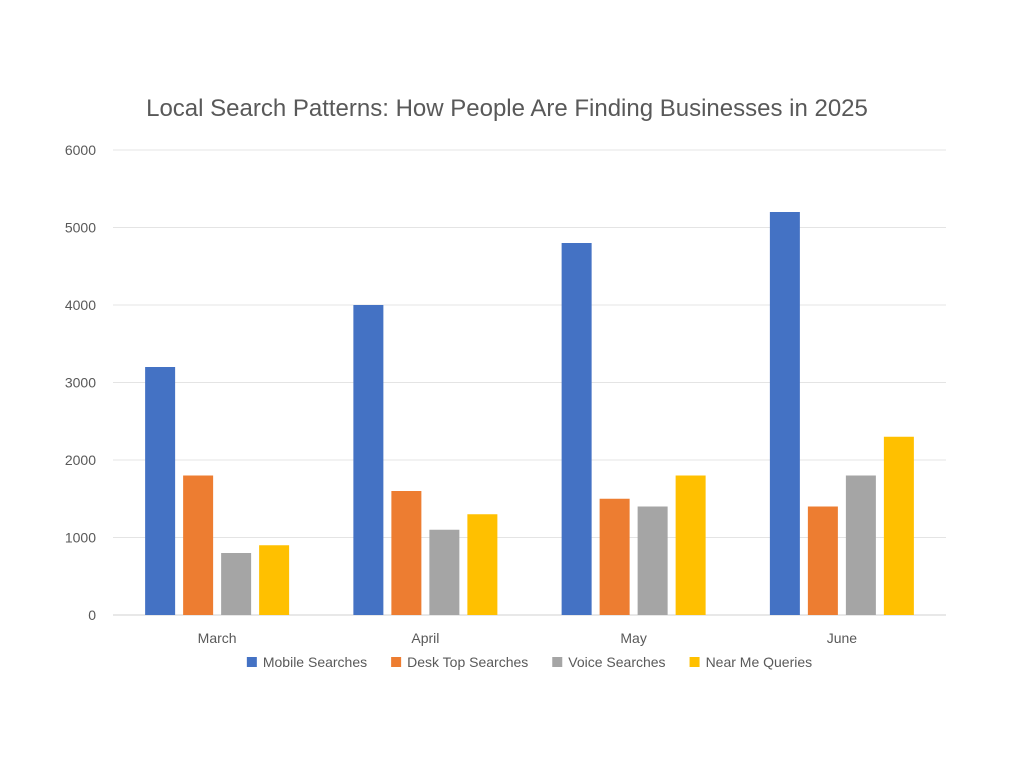 The image size is (1024, 768). I want to click on x-axis-ticks: March April May June, so click(528, 638).